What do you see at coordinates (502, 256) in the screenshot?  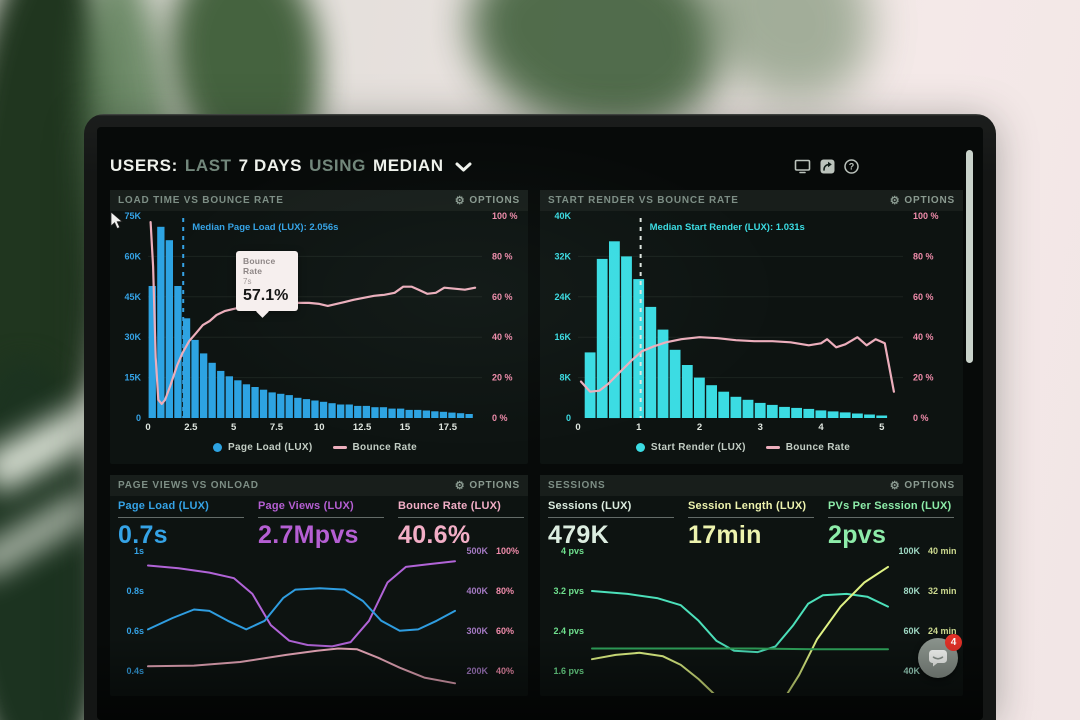 I see `axis-tick-label: 80 %` at bounding box center [502, 256].